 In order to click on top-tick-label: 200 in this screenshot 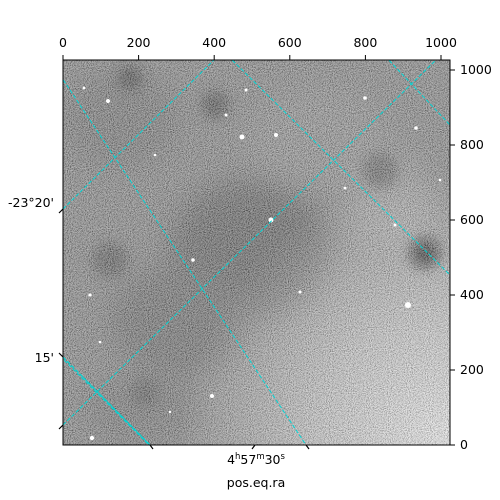, I will do `click(139, 42)`.